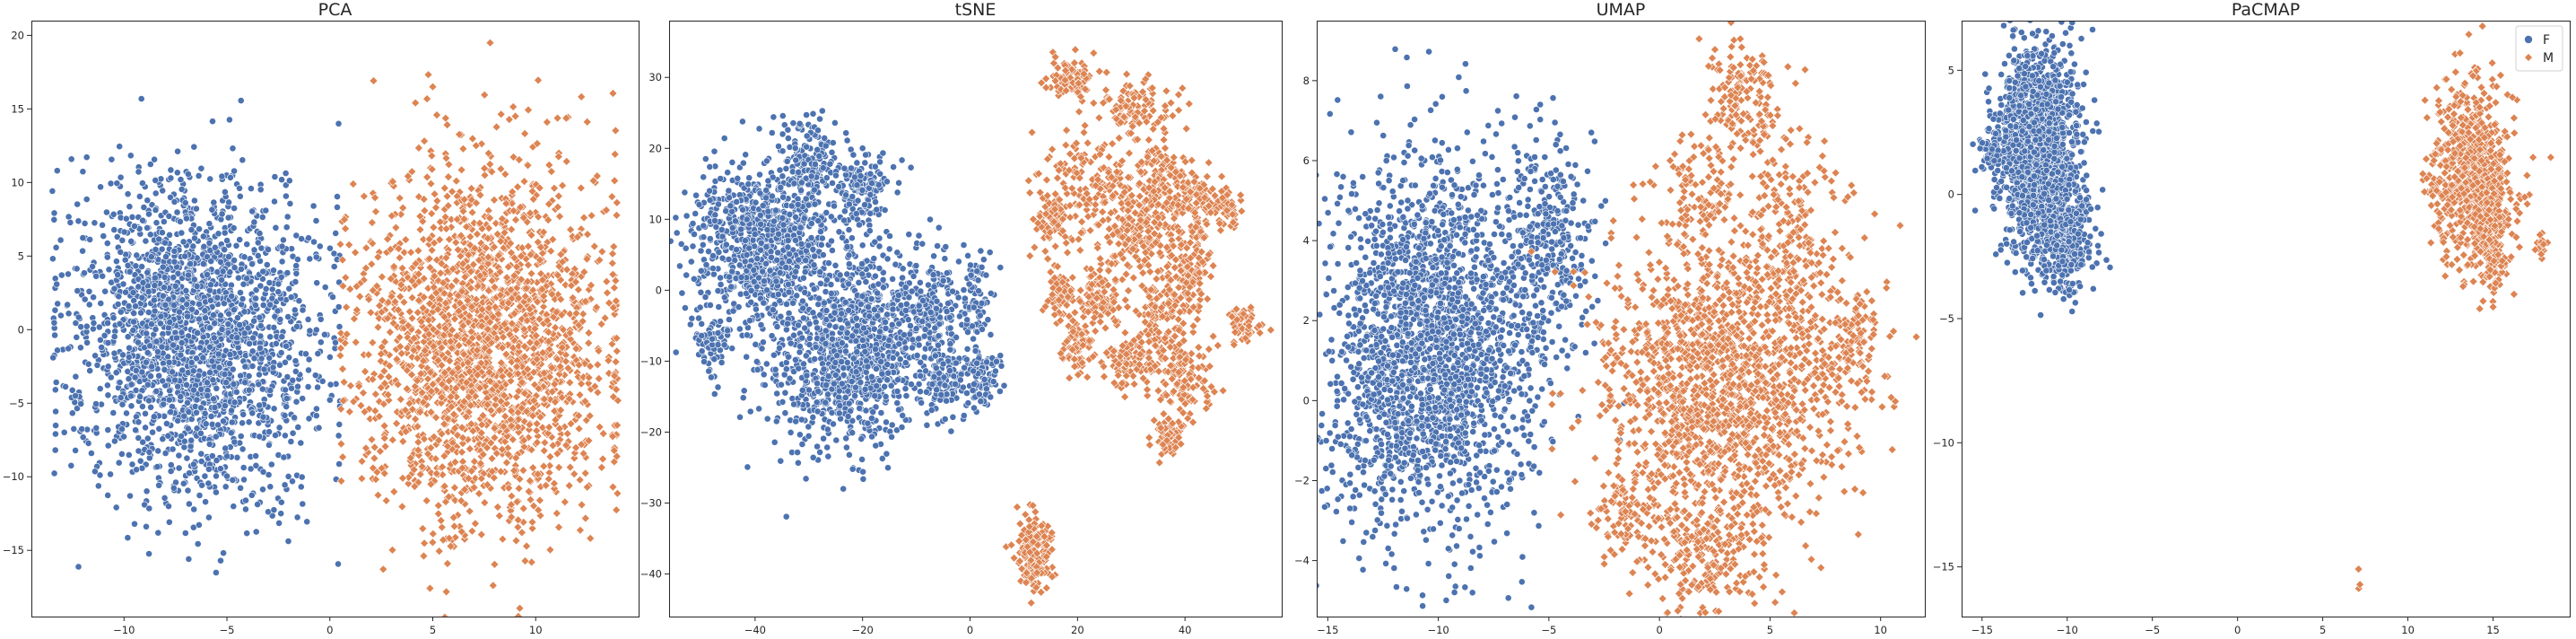 The height and width of the screenshot is (639, 2576). What do you see at coordinates (17, 182) in the screenshot?
I see `y-tick-label: 10` at bounding box center [17, 182].